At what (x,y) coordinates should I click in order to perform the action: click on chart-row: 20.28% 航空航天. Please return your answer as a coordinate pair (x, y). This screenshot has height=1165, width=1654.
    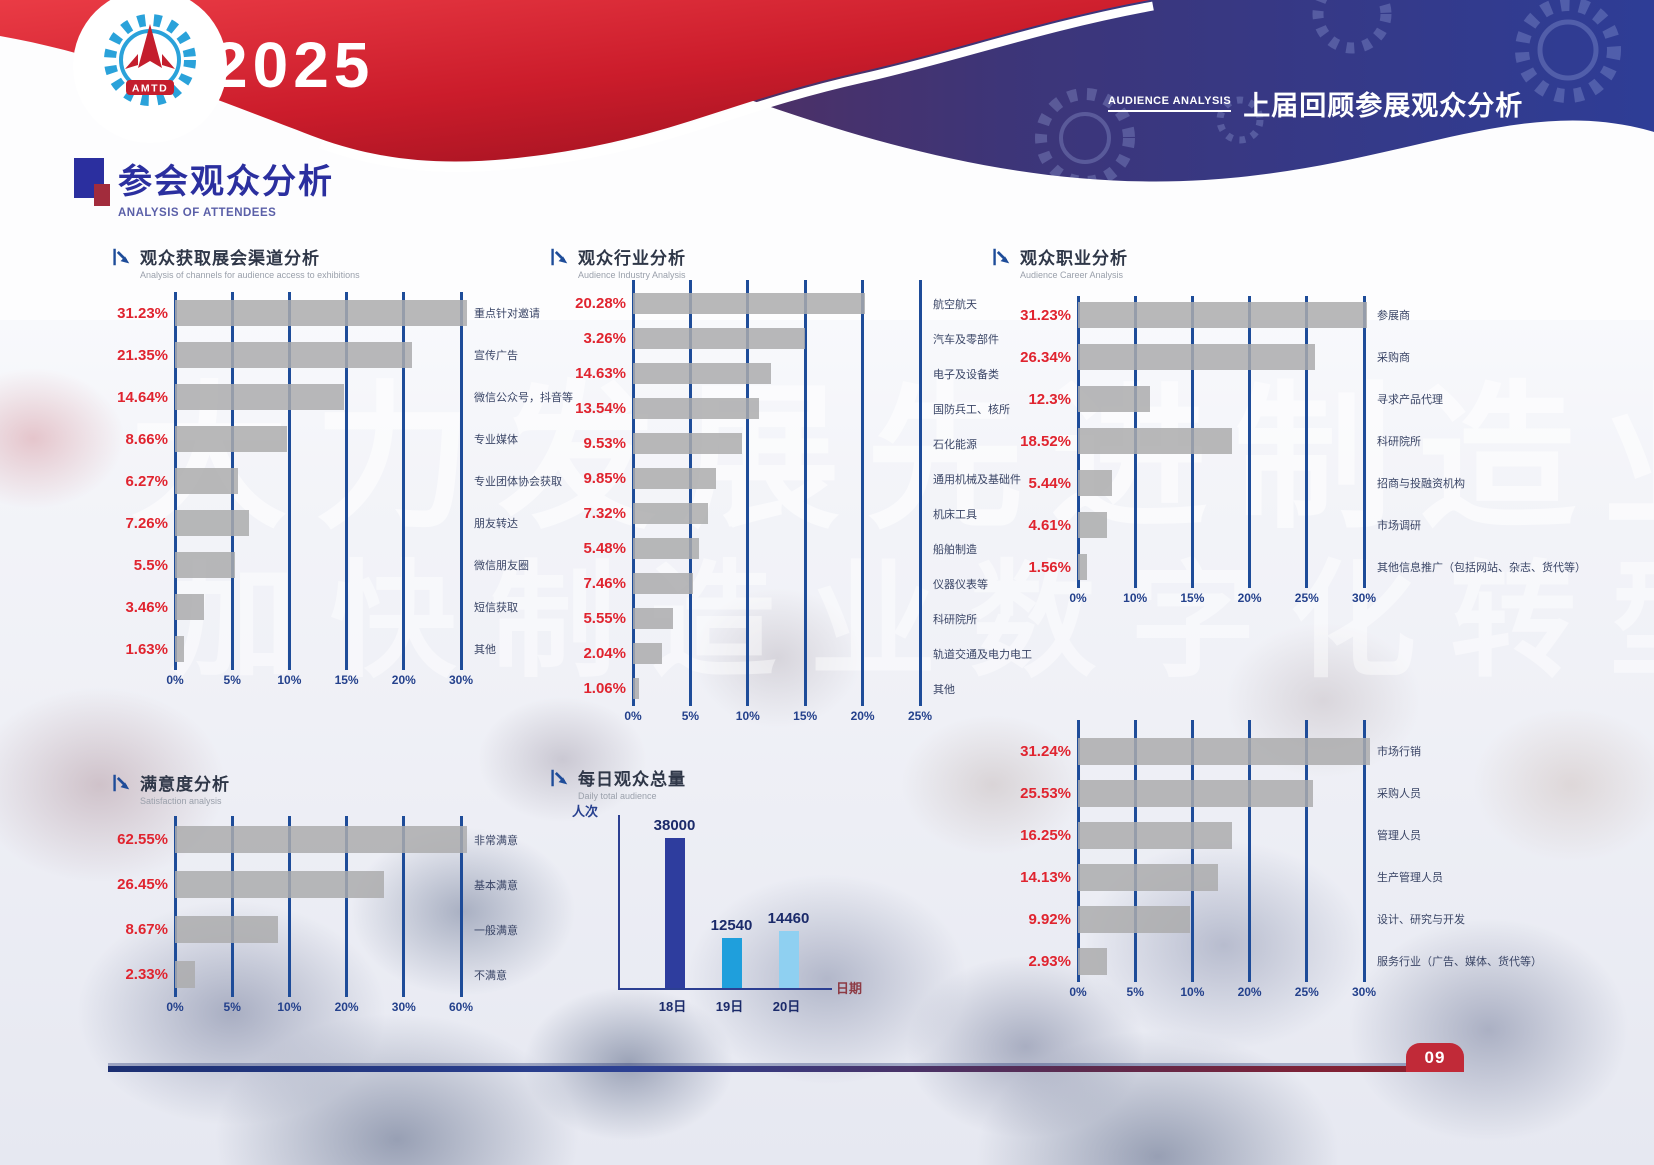
    Looking at the image, I should click on (828, 303).